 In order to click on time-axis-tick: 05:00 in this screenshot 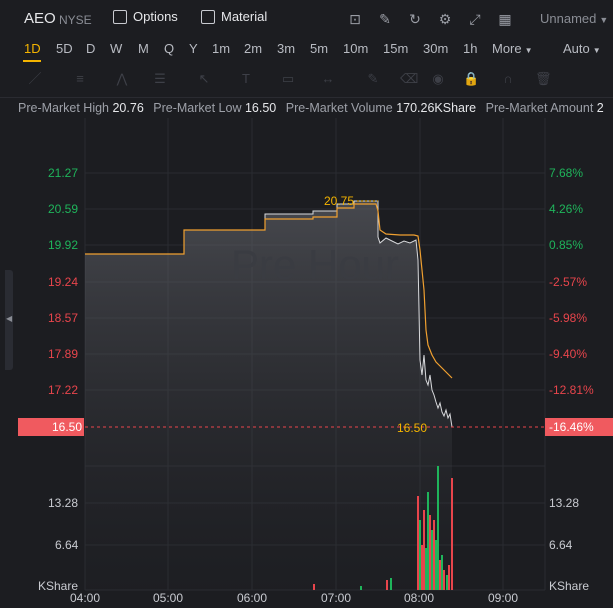, I will do `click(168, 598)`.